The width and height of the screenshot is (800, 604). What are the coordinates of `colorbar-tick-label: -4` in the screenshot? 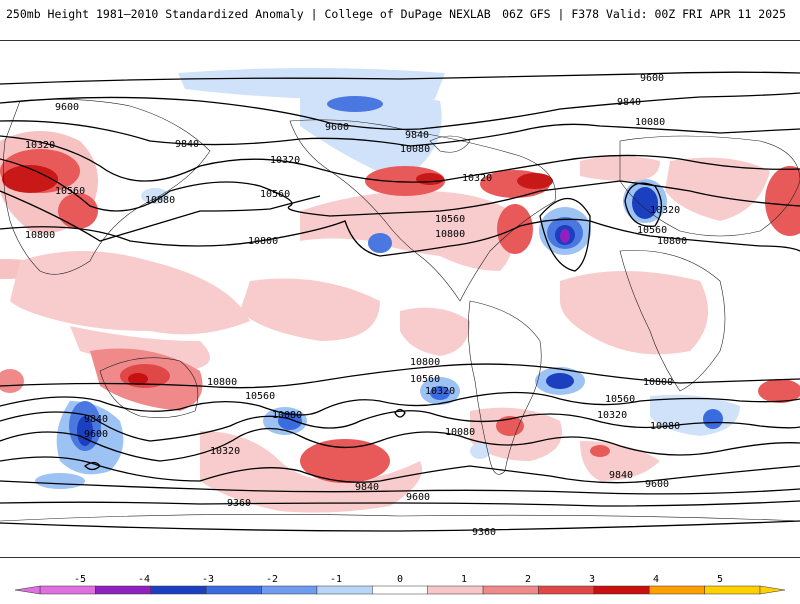 It's located at (144, 579).